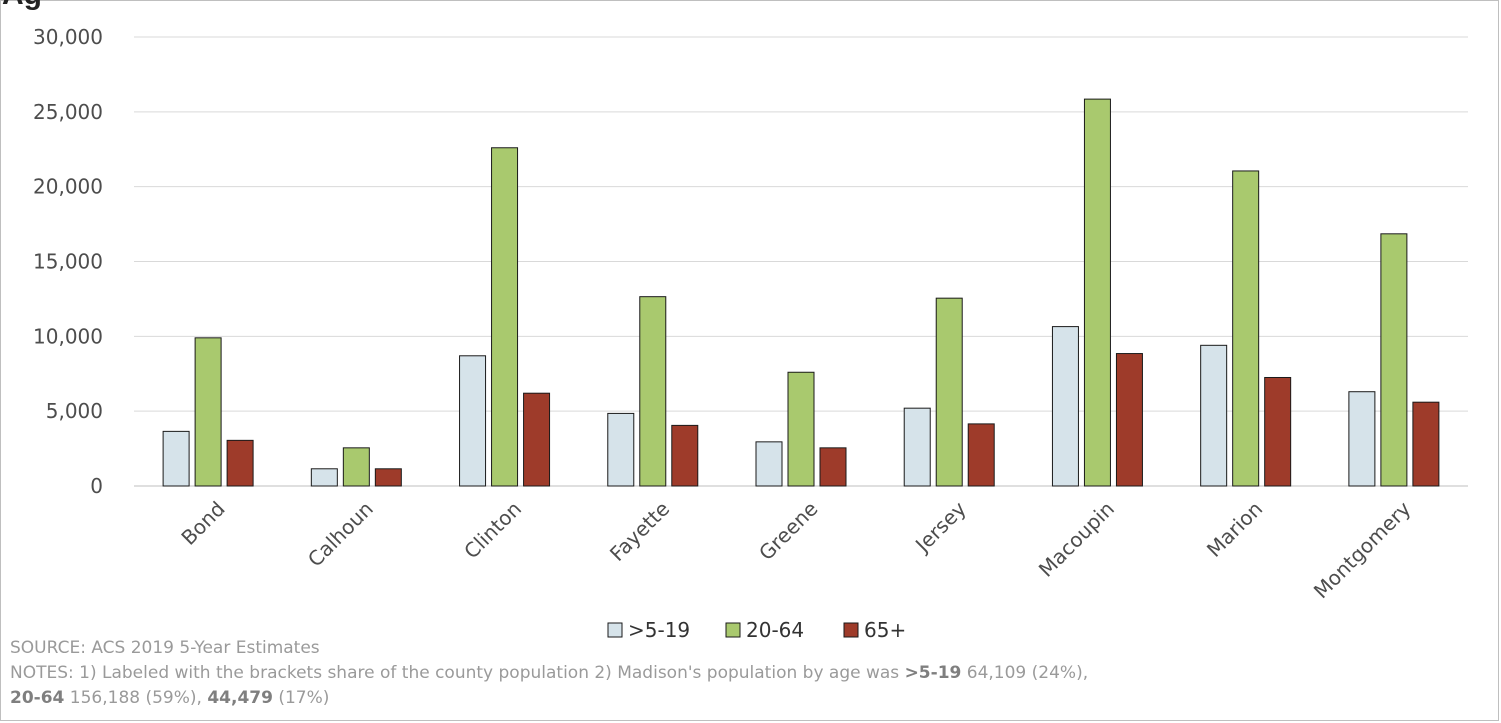  I want to click on x-tick-label: Marion, so click(1234, 529).